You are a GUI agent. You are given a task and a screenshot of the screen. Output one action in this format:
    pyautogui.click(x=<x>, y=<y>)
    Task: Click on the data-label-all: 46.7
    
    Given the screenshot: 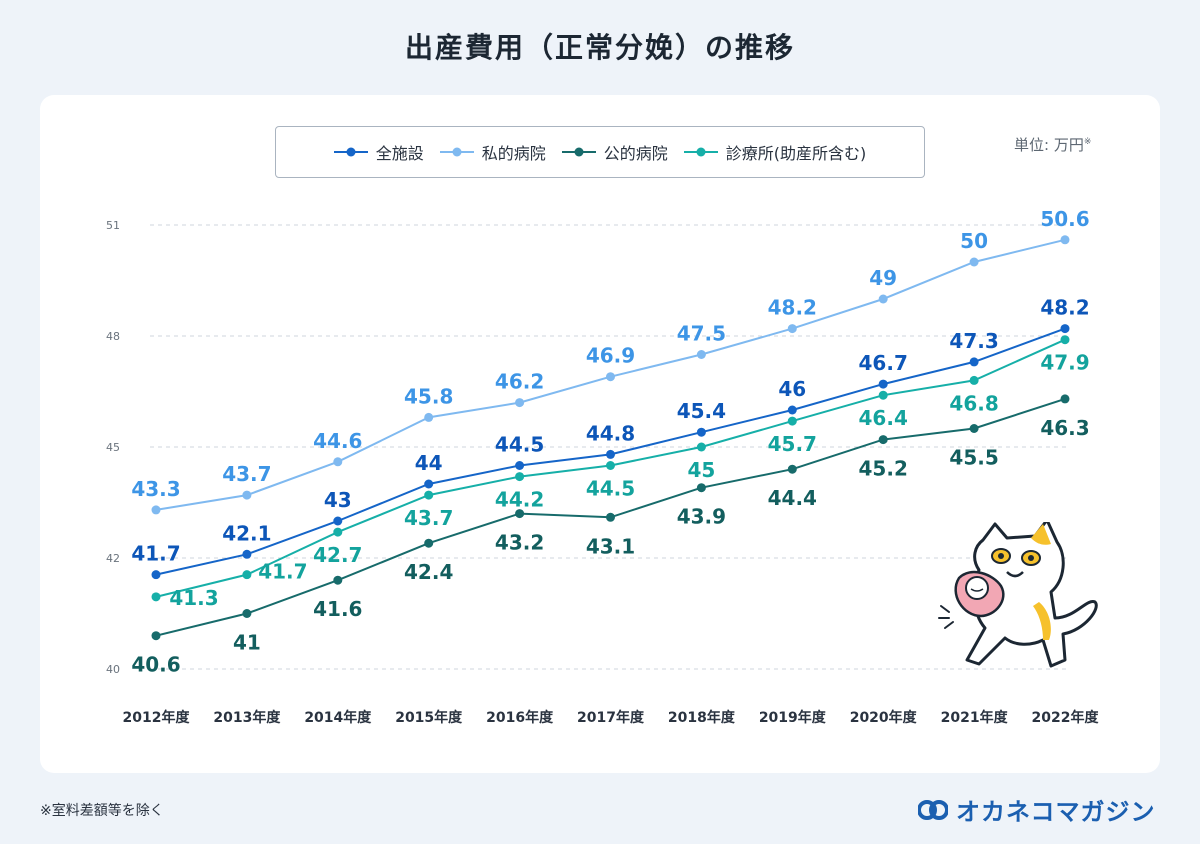 What is the action you would take?
    pyautogui.click(x=883, y=363)
    